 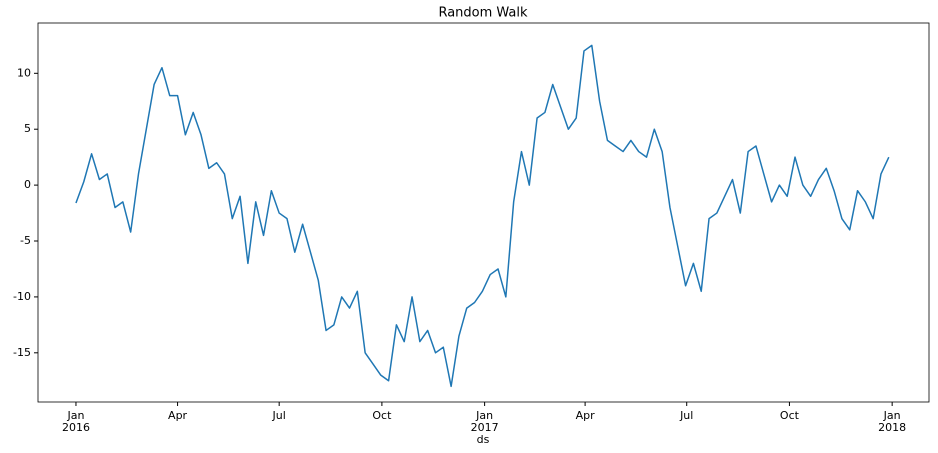 I want to click on y-tick-label: -10, so click(x=22, y=296).